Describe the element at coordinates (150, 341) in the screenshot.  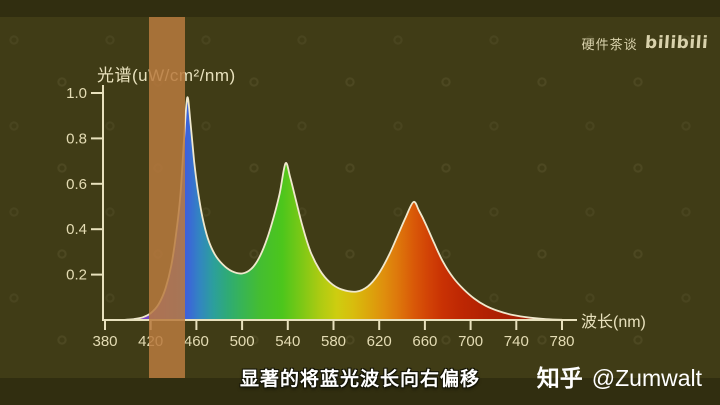
I see `x-tick-label: 420` at that location.